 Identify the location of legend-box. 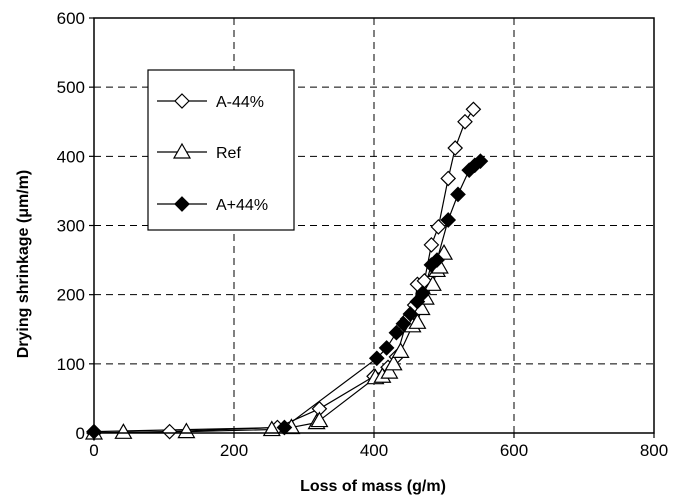
(221, 150).